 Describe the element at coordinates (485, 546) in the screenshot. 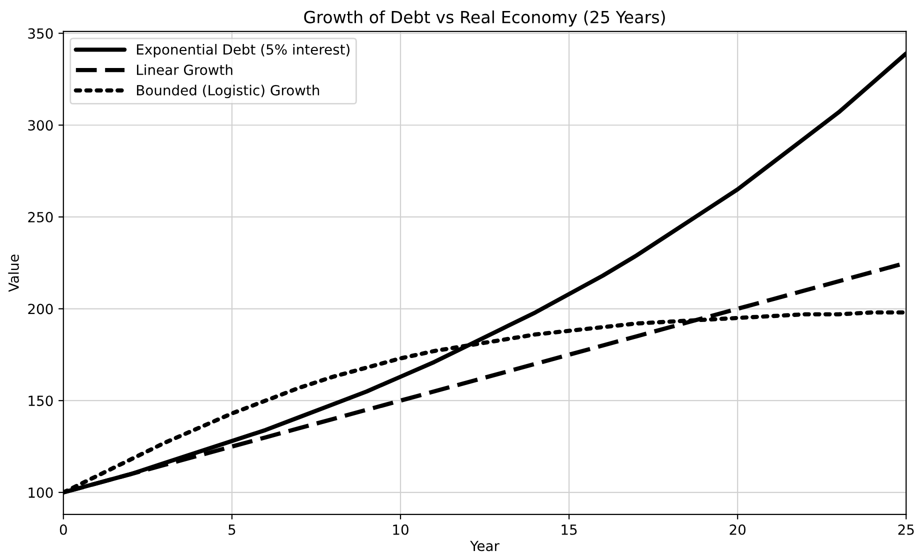

I see `x-axis-title: Year` at that location.